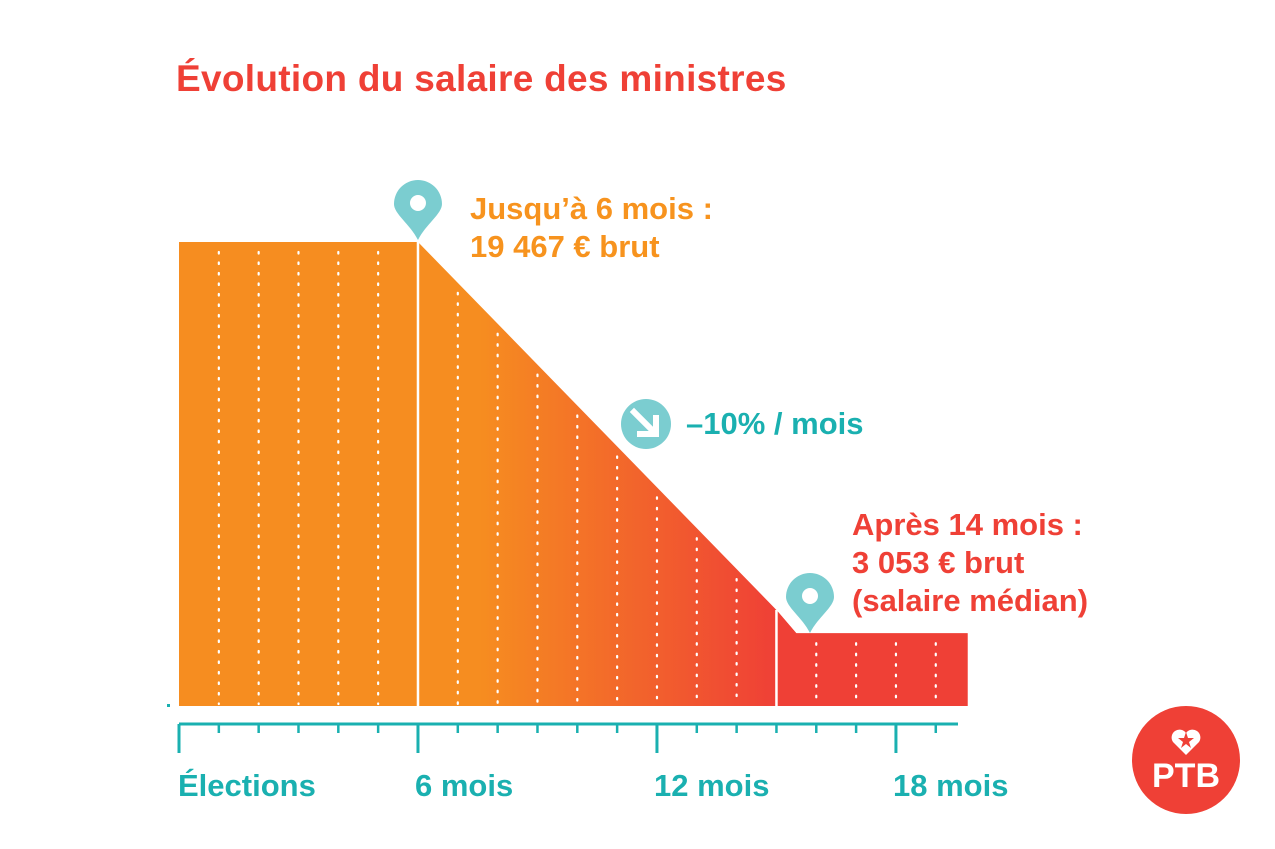 The height and width of the screenshot is (849, 1275). I want to click on arrow-glyph, so click(644, 422).